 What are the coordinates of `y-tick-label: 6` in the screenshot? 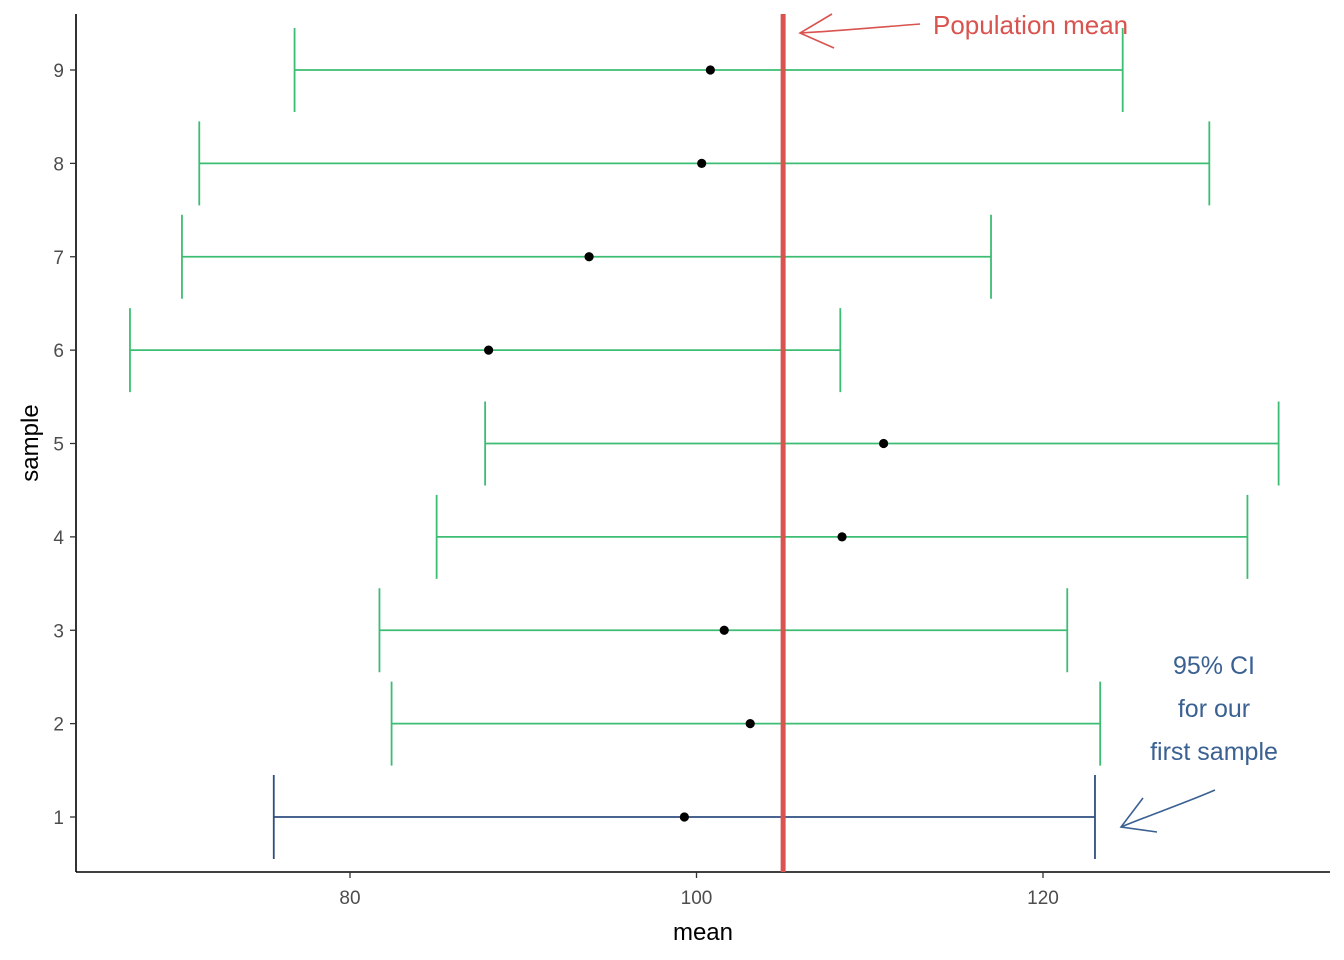 It's located at (58, 351).